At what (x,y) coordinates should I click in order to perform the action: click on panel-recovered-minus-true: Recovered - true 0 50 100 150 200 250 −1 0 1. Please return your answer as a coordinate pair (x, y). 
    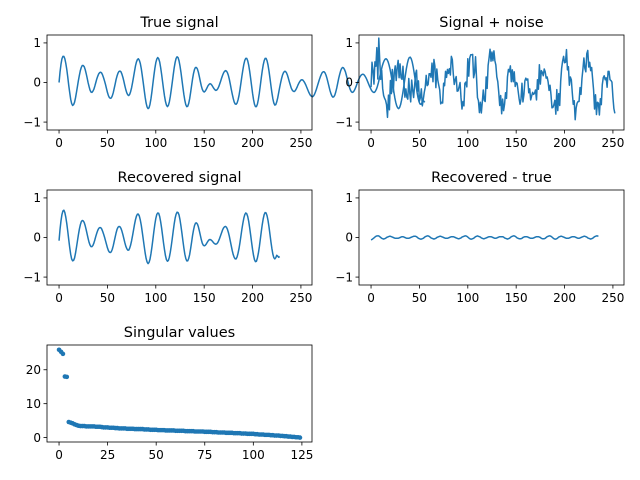
    Looking at the image, I should click on (480, 237).